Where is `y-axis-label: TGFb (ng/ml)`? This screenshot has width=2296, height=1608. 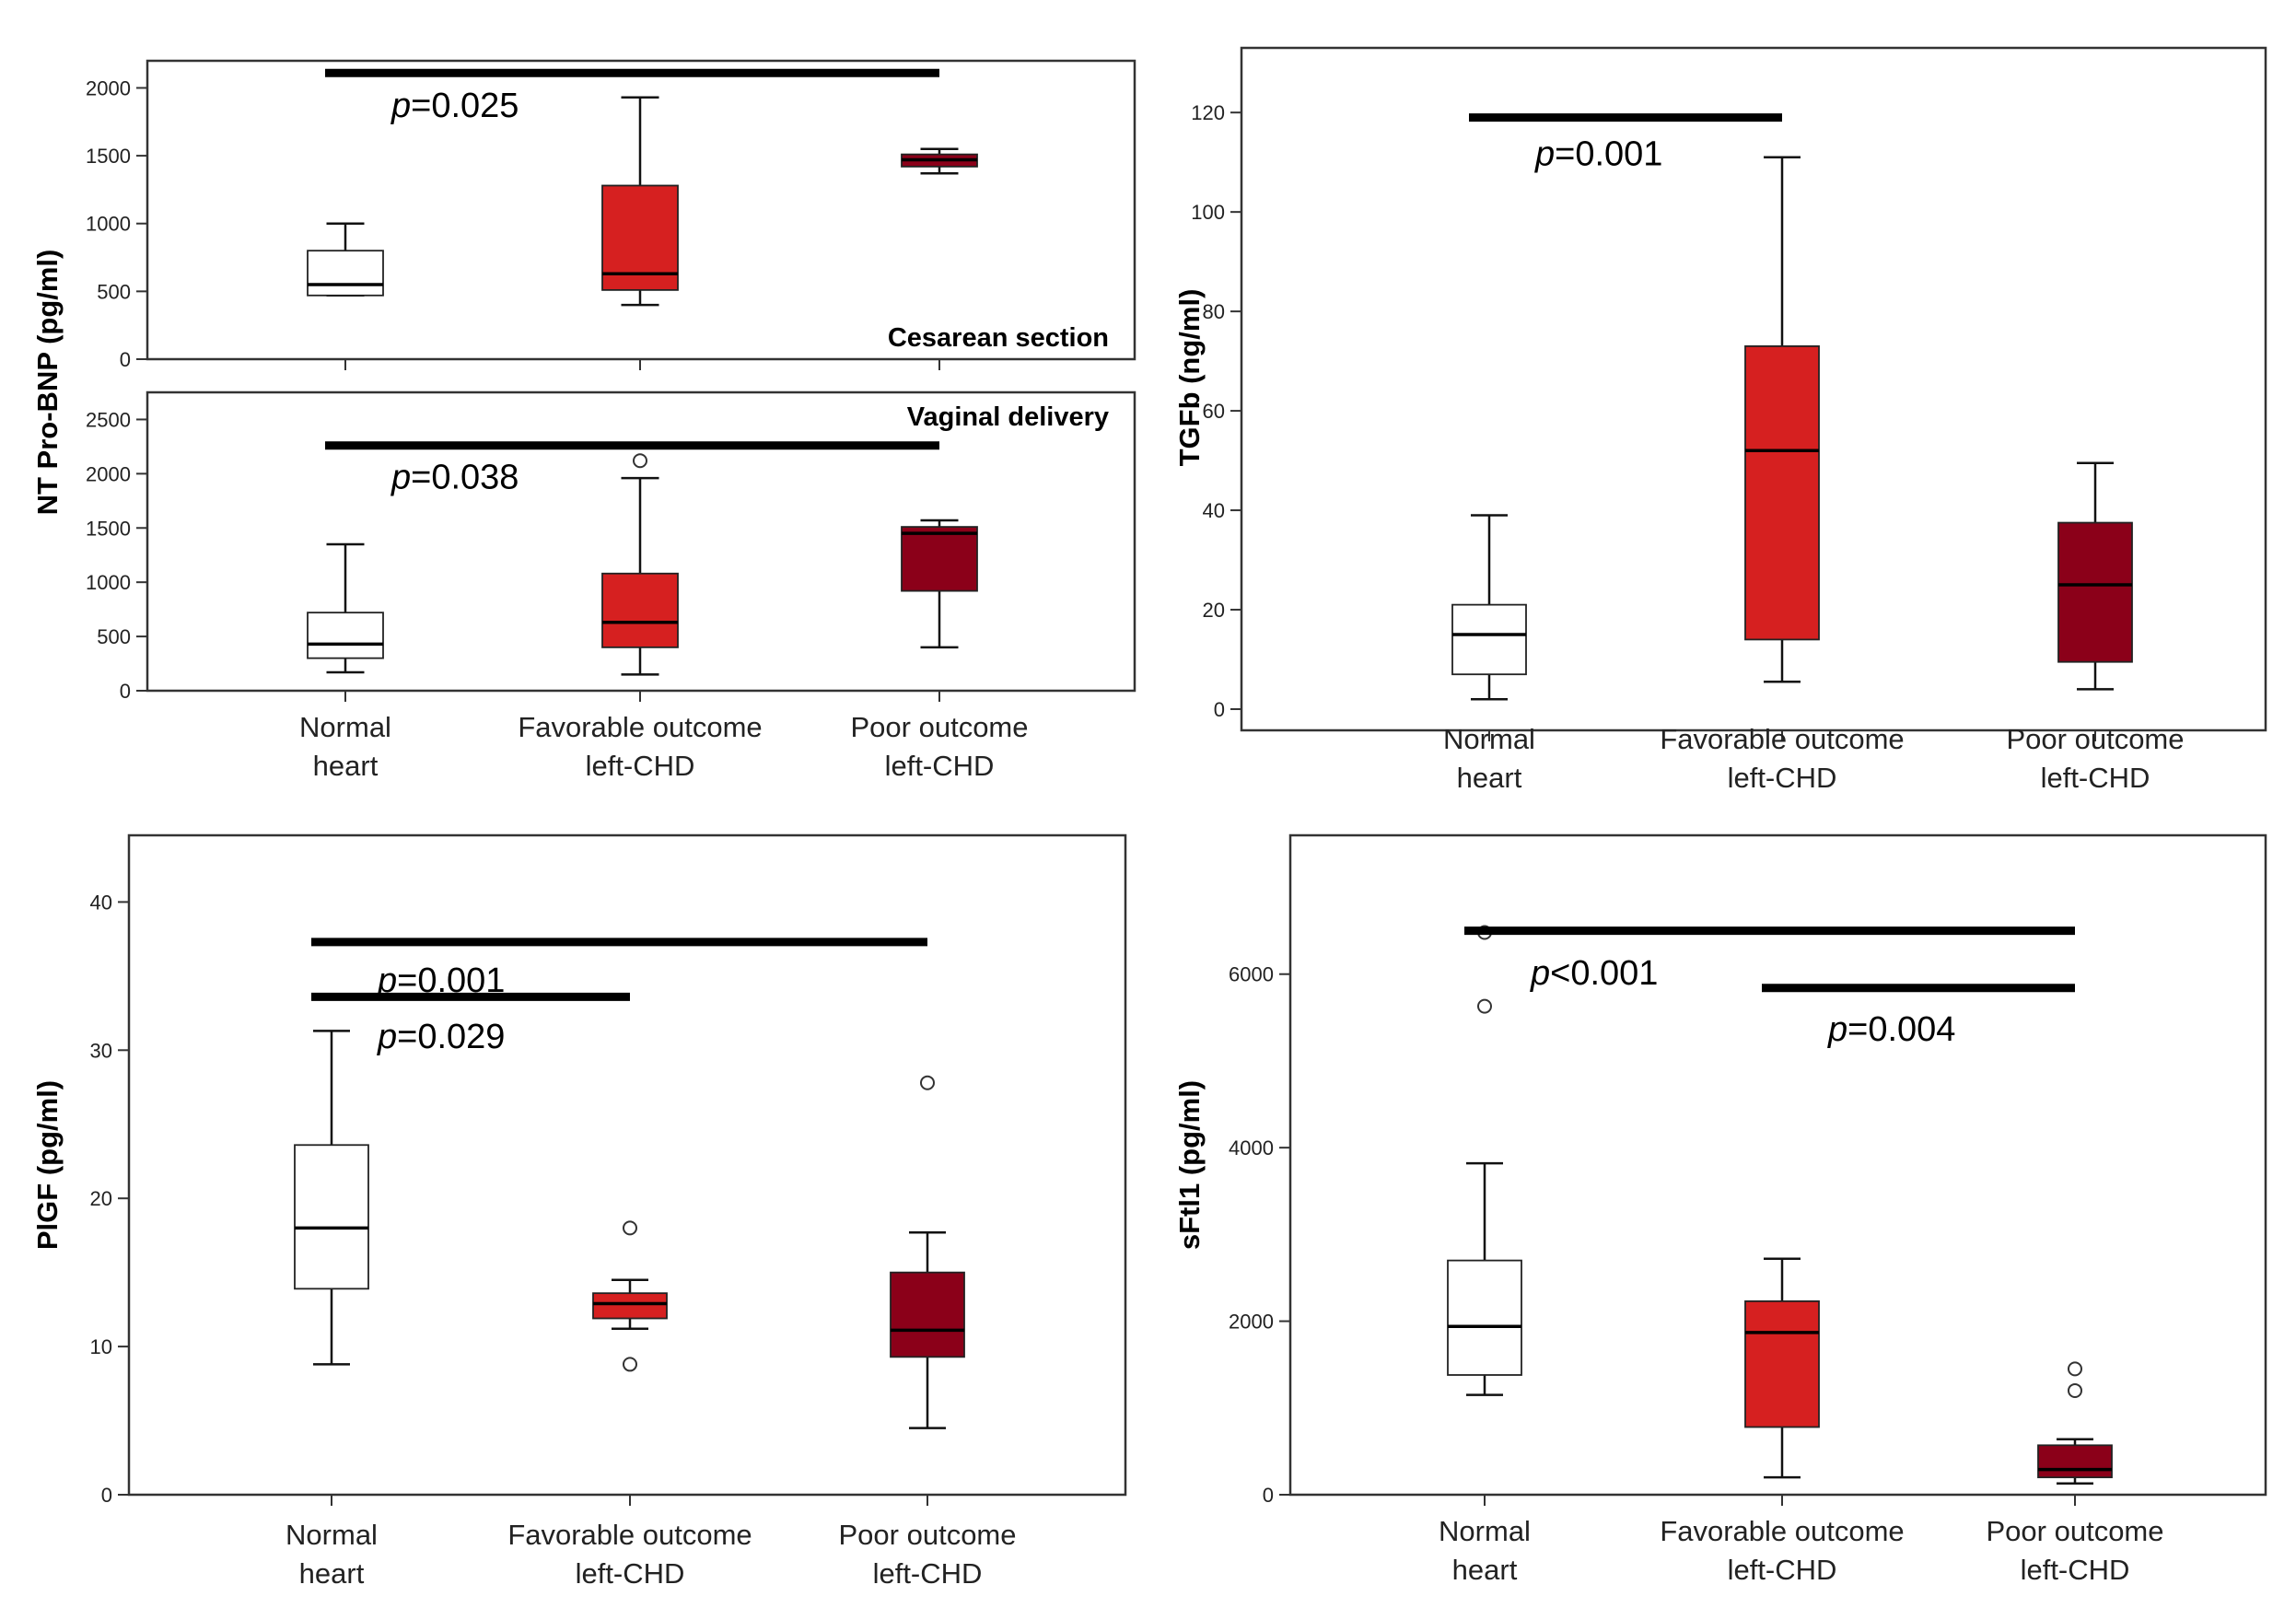
y-axis-label: TGFb (ng/ml) is located at coordinates (1189, 378).